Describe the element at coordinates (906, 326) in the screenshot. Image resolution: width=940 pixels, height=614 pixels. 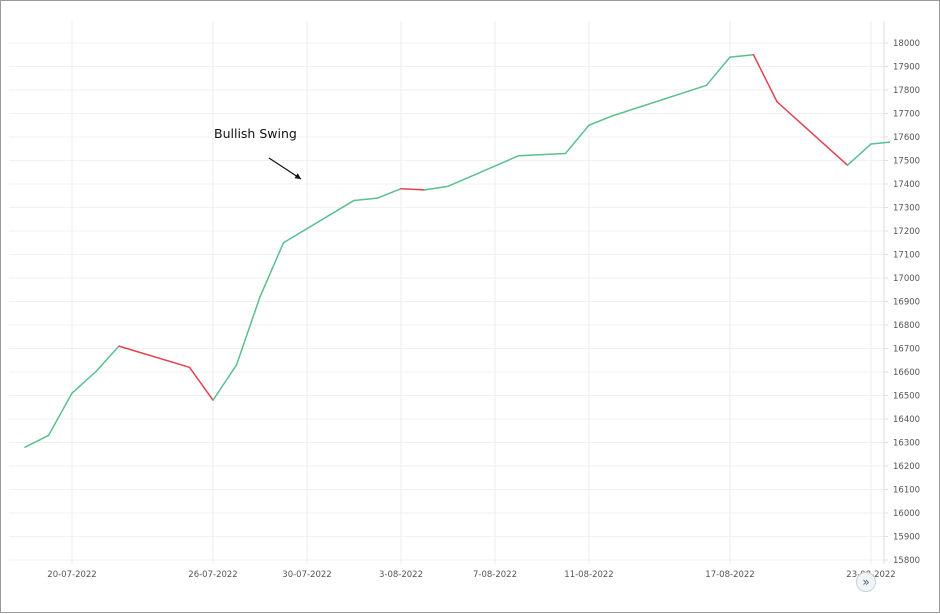
I see `y-tick-label: 16800` at that location.